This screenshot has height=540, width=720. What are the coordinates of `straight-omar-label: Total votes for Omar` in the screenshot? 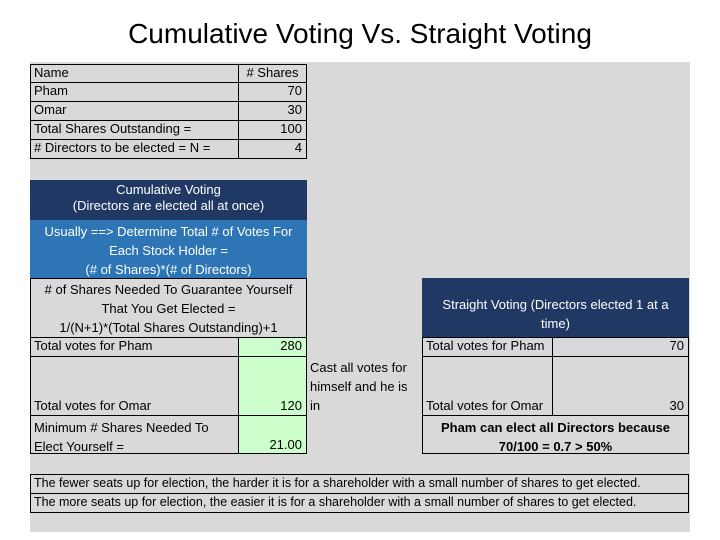 It's located at (487, 386).